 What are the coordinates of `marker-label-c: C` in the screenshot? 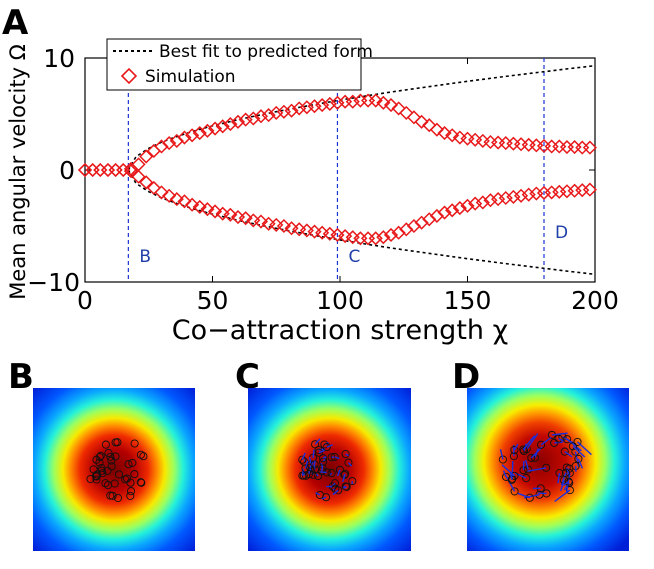 It's located at (354, 257).